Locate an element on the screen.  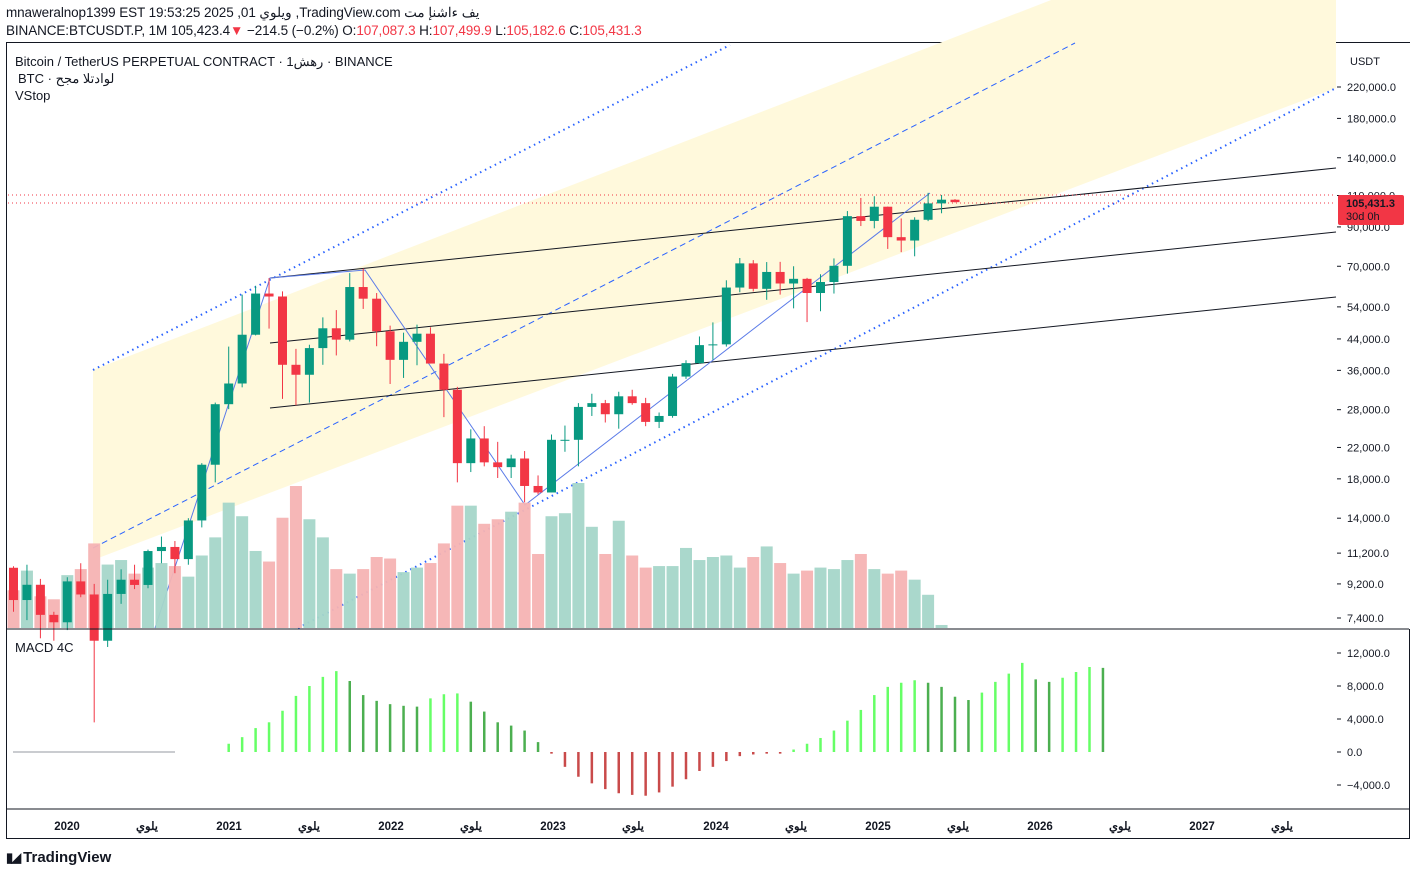
price-tick-label: 140,000.0 is located at coordinates (1371, 159).